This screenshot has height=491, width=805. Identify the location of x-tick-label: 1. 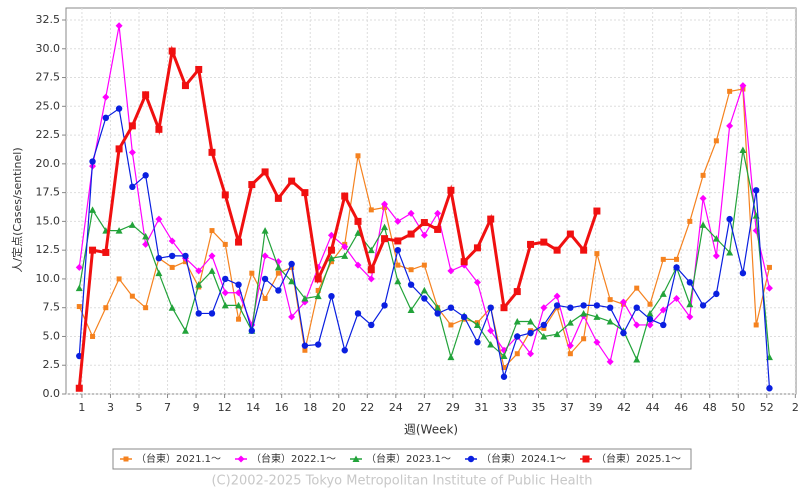
(81, 407).